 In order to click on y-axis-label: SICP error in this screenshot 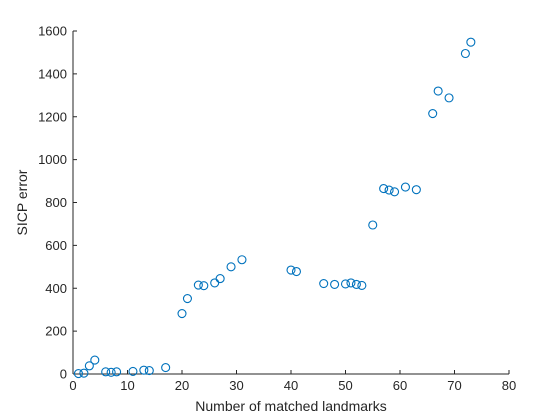, I will do `click(22, 202)`.